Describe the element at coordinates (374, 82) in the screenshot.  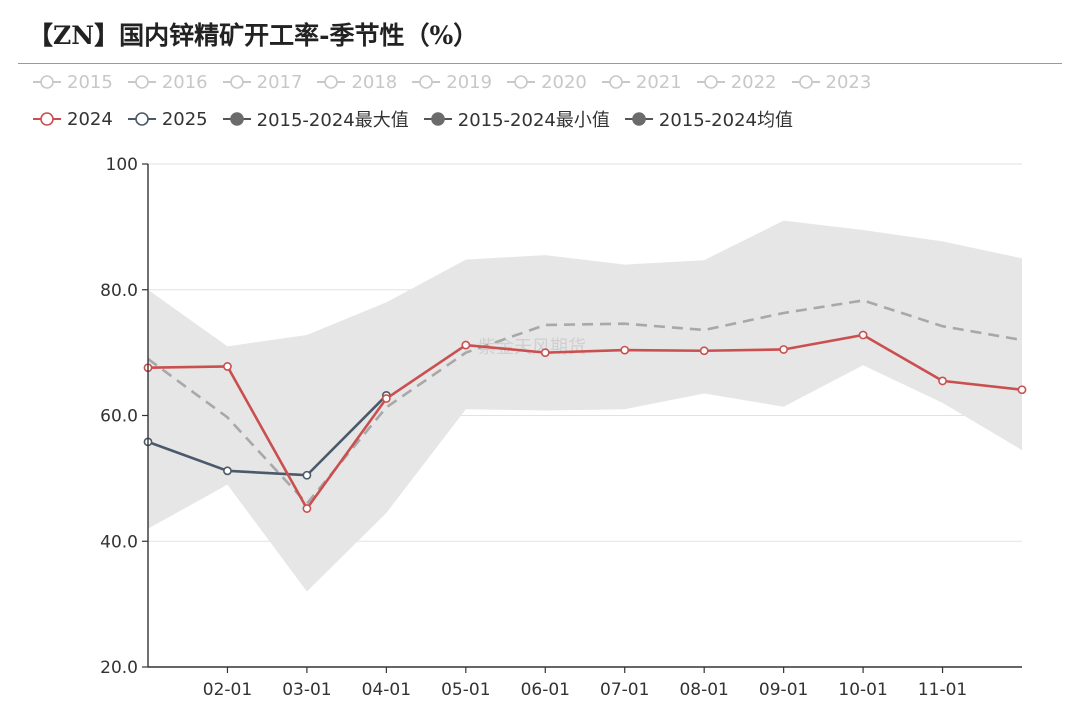
I see `legend-label: 2018` at that location.